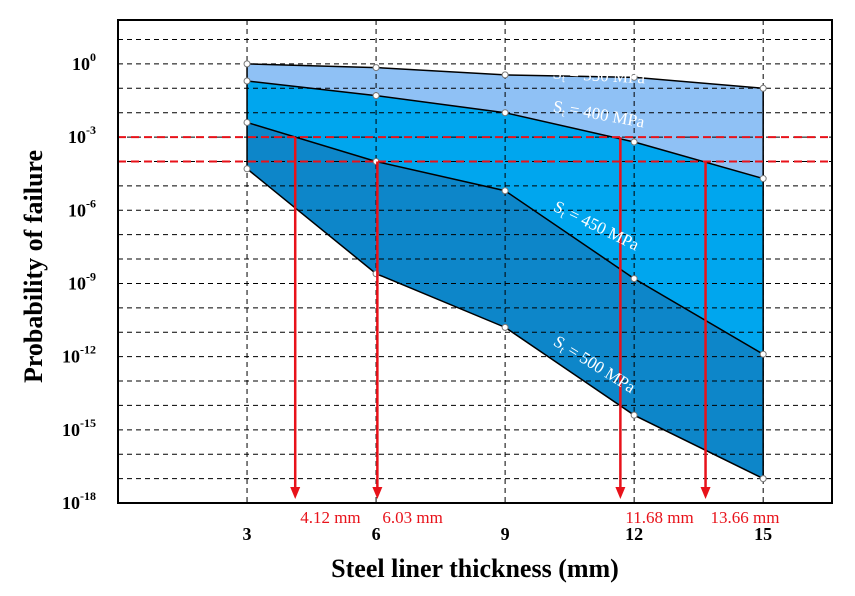 The width and height of the screenshot is (855, 596). I want to click on y-axis-title: Probability of failure, so click(33, 266).